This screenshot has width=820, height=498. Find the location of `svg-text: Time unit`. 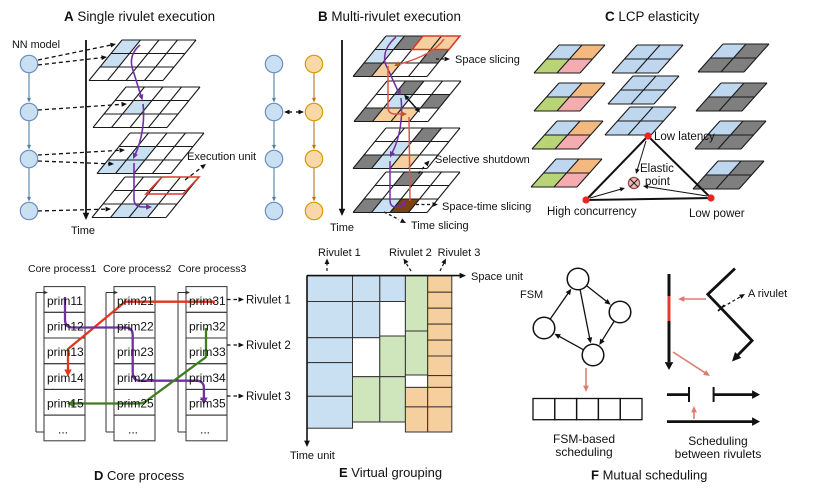

svg-text: Time unit is located at coordinates (312, 456).